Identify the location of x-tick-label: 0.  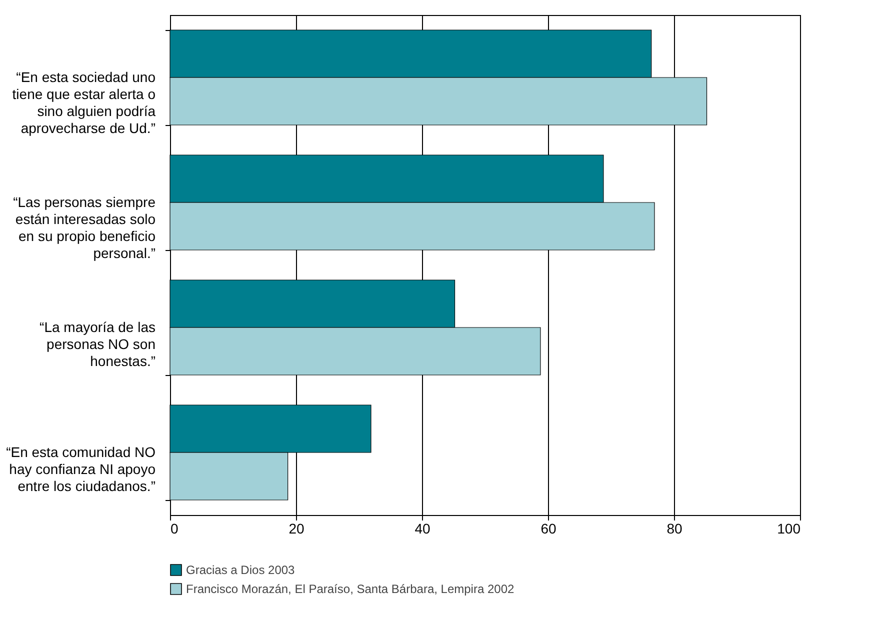
(174, 528).